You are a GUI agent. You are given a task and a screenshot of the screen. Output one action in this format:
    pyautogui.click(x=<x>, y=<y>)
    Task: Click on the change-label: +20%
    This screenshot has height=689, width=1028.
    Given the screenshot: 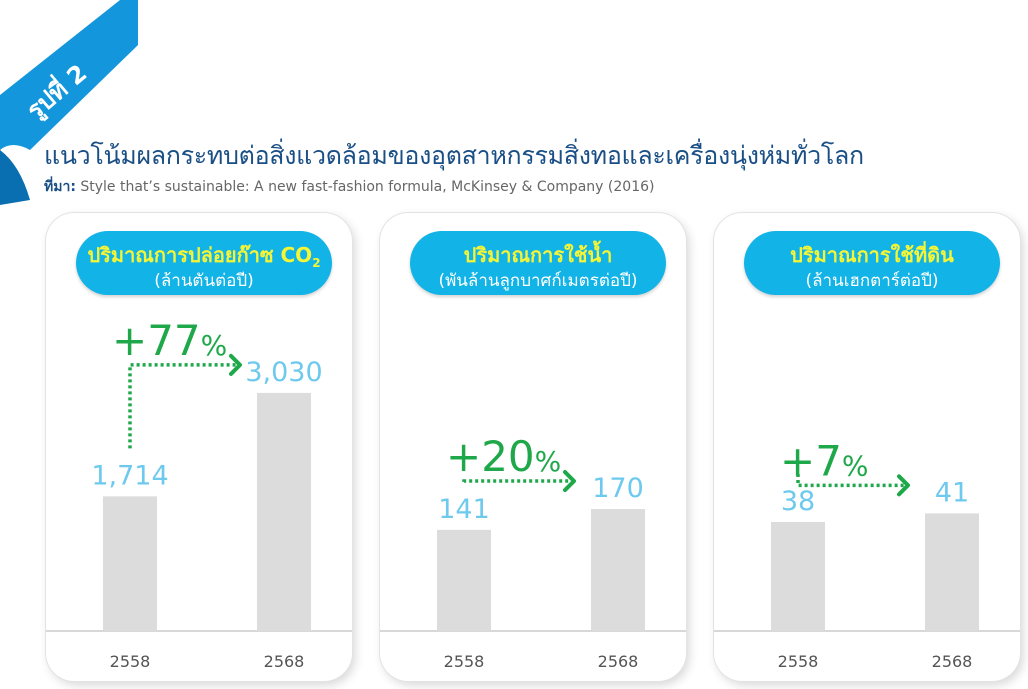 What is the action you would take?
    pyautogui.click(x=503, y=456)
    